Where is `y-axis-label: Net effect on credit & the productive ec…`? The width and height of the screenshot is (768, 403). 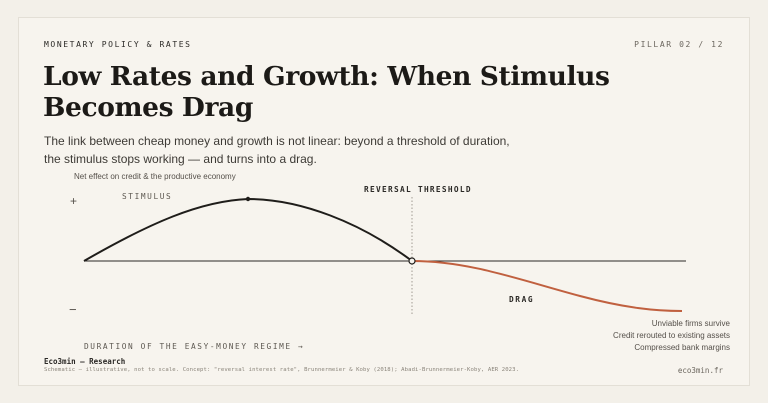
y-axis-label: Net effect on credit & the productive ec… is located at coordinates (155, 176).